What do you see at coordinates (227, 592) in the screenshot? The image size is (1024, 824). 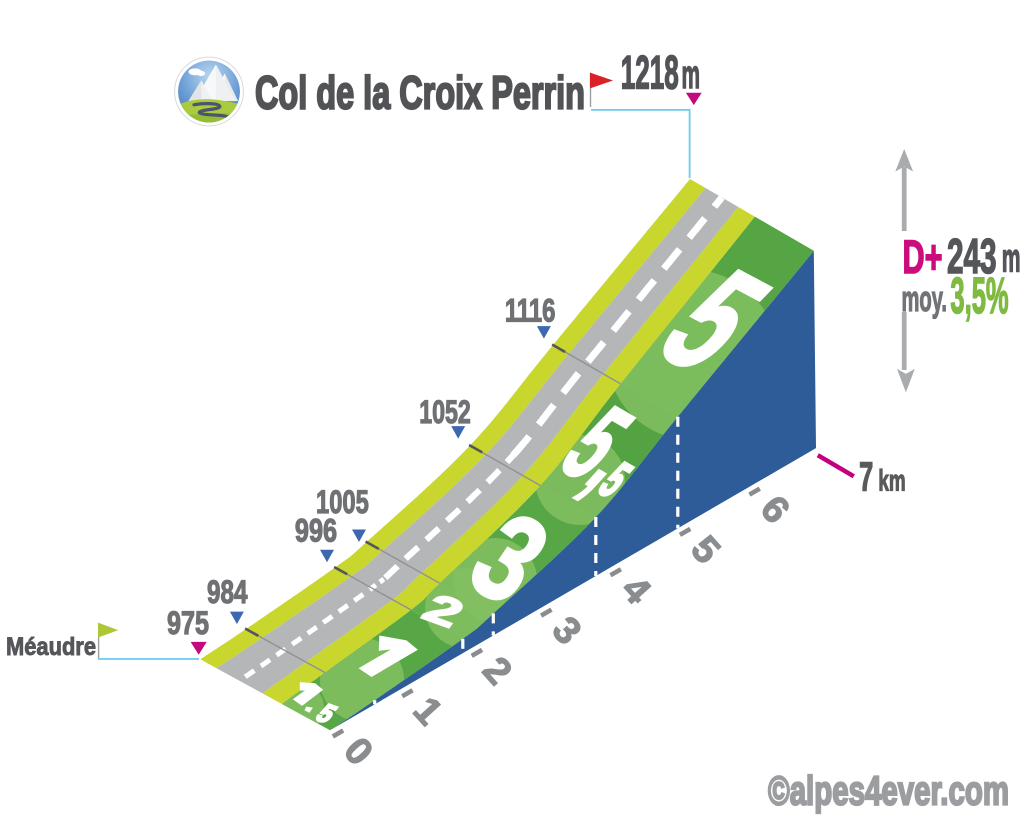 I see `svg-text: 984` at bounding box center [227, 592].